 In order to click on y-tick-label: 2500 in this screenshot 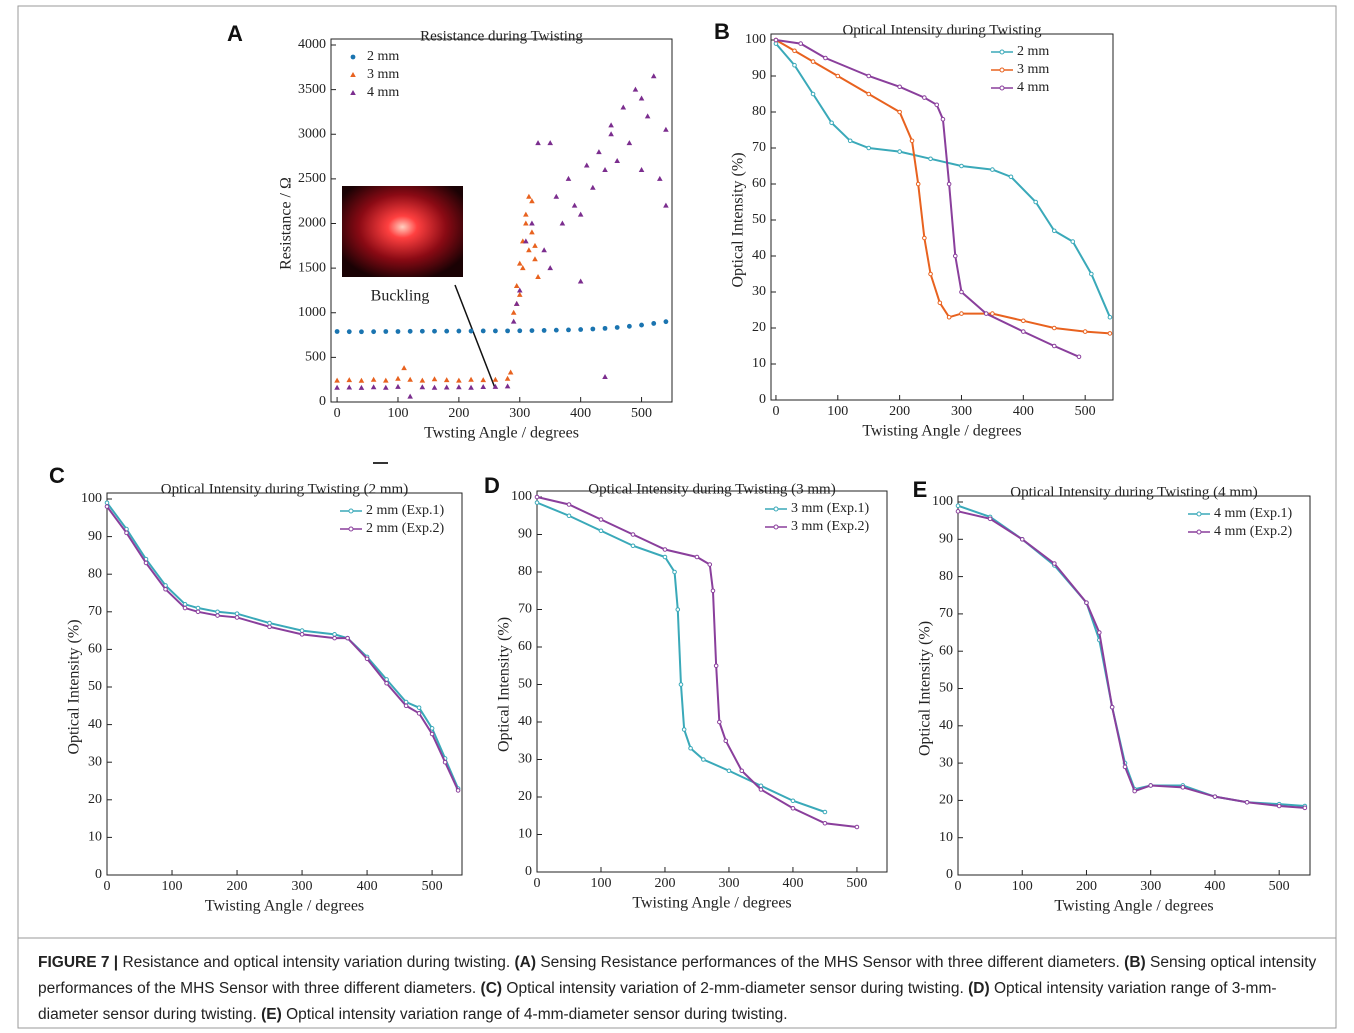, I will do `click(312, 178)`.